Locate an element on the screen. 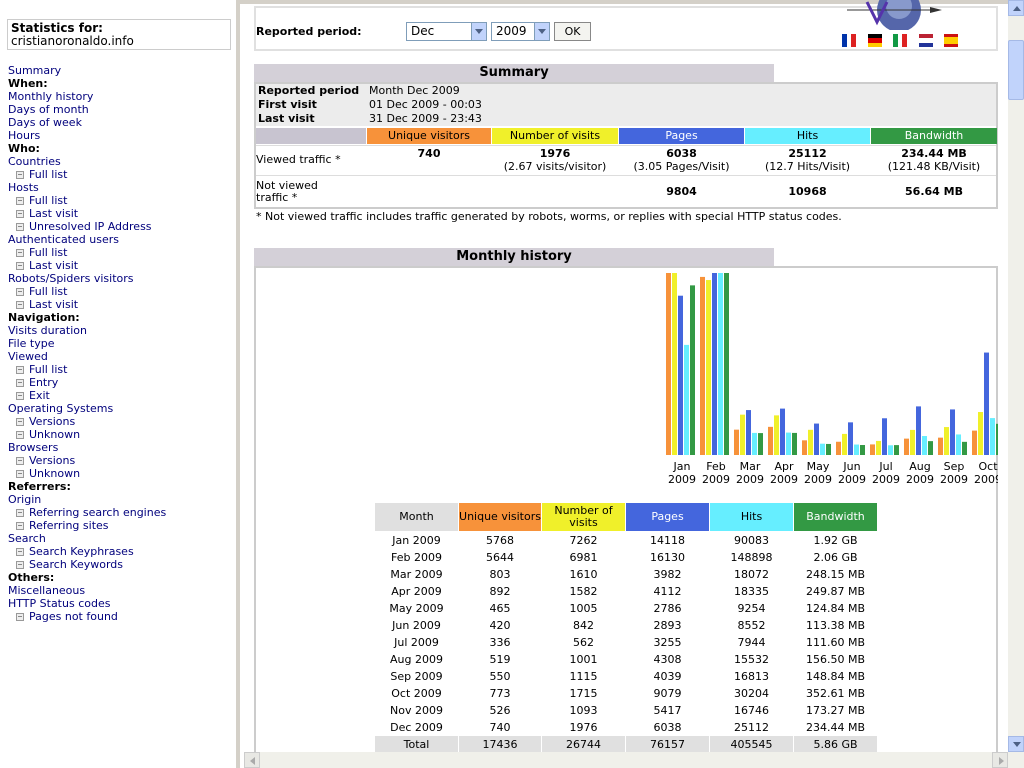 Image resolution: width=1024 pixels, height=768 pixels. sidebar-link: HTTP Status codes is located at coordinates (59, 603).